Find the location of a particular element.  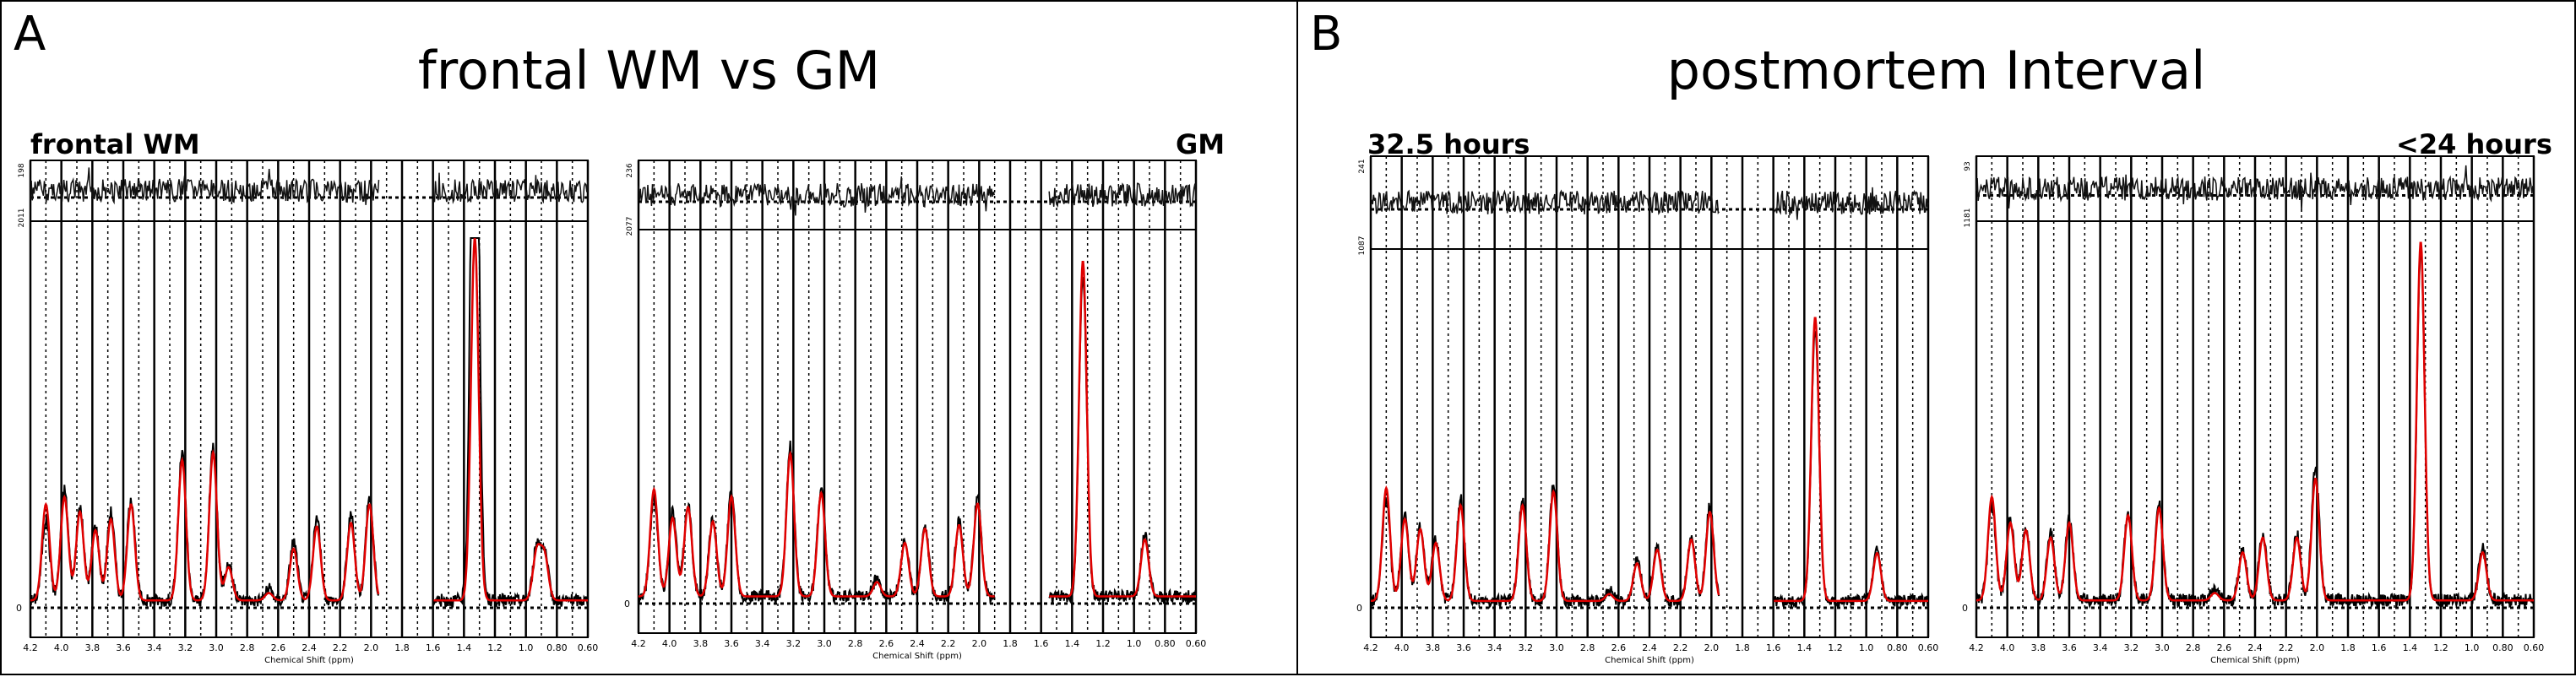

residual-tick-label: 236 is located at coordinates (630, 170).